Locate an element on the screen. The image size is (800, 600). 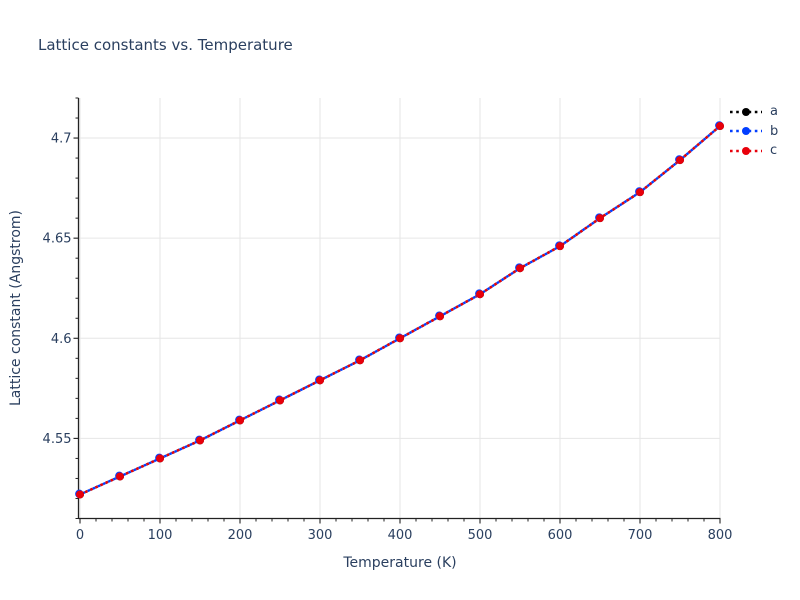
x-tick-label: 100 is located at coordinates (160, 535).